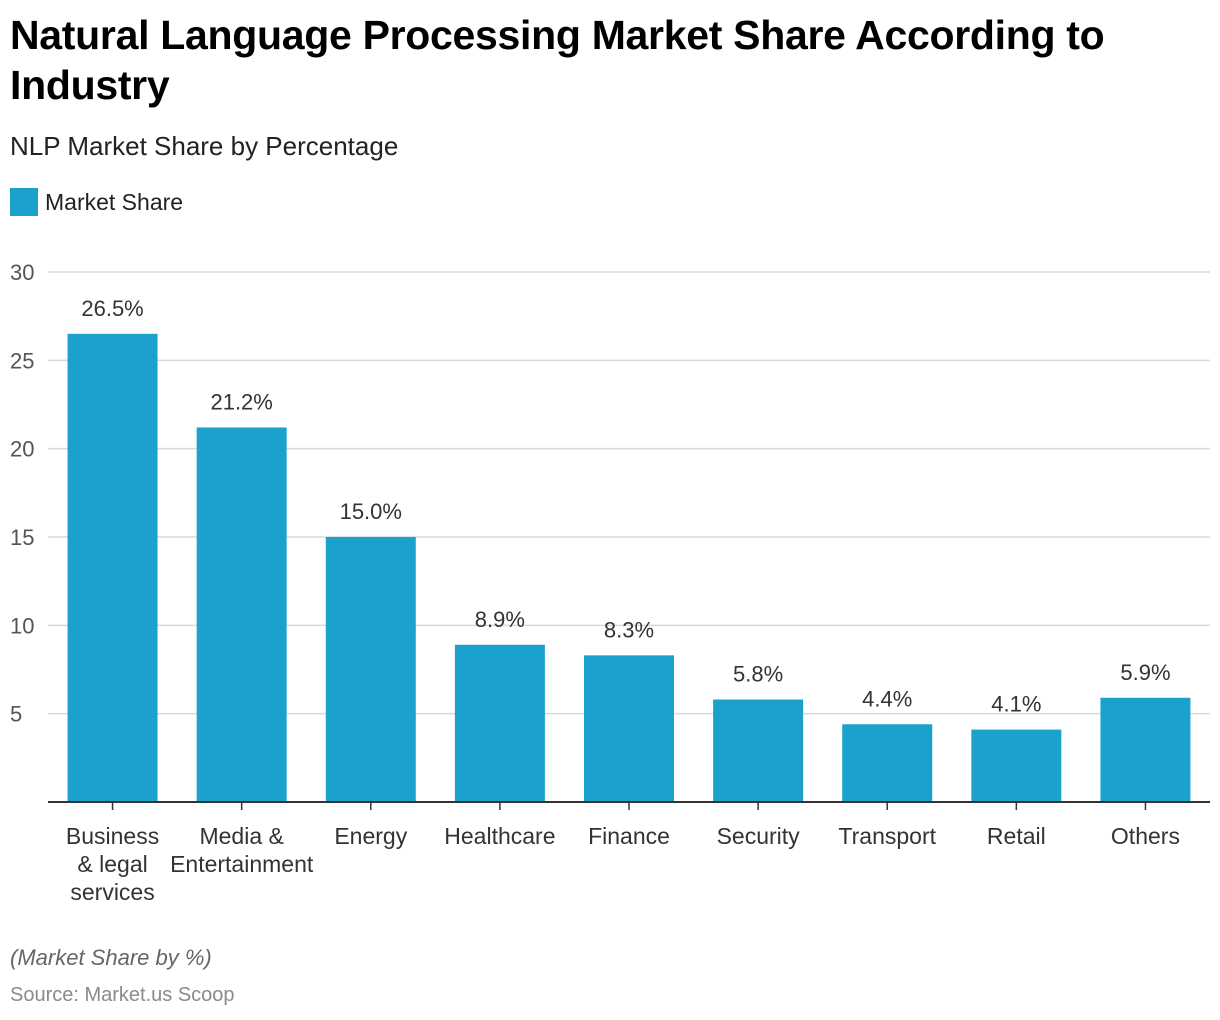 This screenshot has width=1220, height=1020. What do you see at coordinates (371, 511) in the screenshot?
I see `data-label: 15.0%` at bounding box center [371, 511].